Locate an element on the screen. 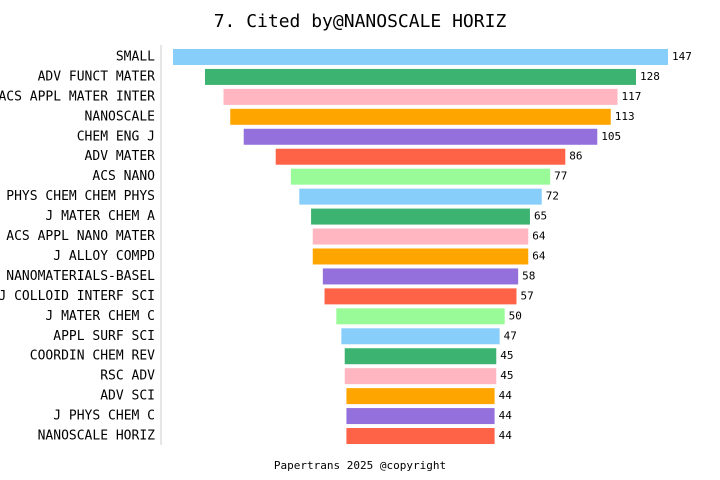  value-label: 50 is located at coordinates (515, 315).